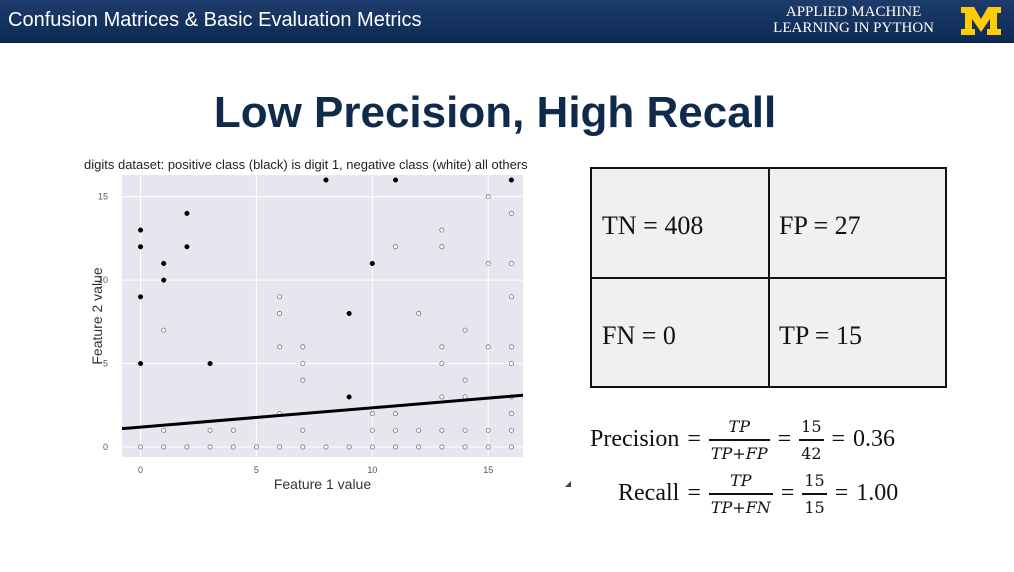 The height and width of the screenshot is (572, 1014). What do you see at coordinates (568, 484) in the screenshot?
I see `mouse-cursor-icon` at bounding box center [568, 484].